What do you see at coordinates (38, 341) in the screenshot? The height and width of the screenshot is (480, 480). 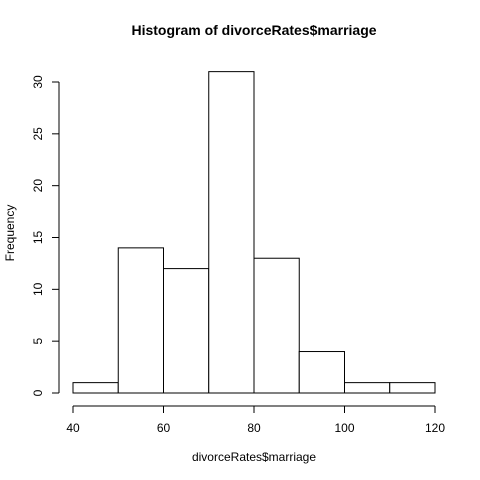 I see `y-tick-label: 5` at bounding box center [38, 341].